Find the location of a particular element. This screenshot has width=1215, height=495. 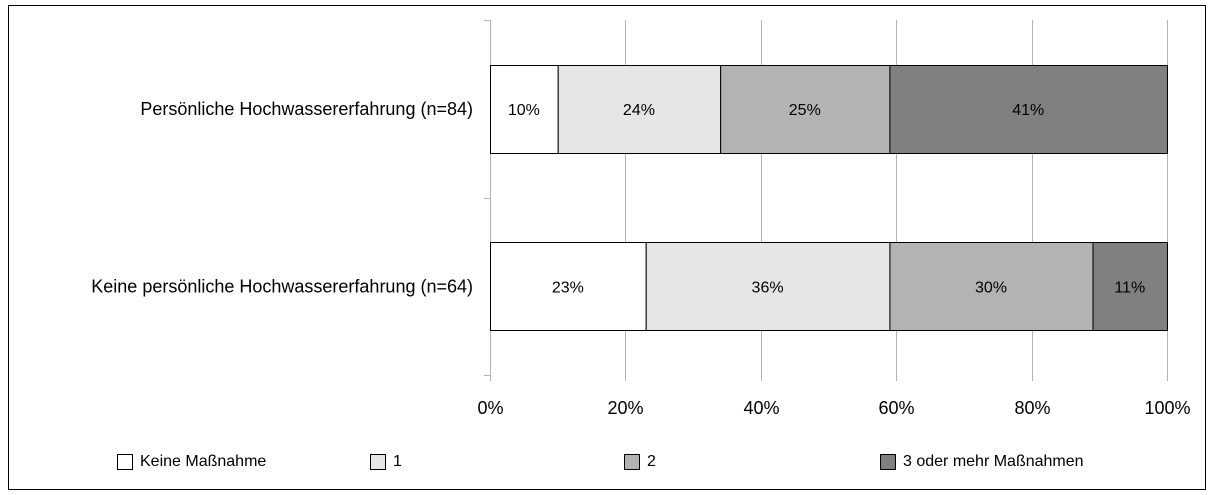

x-tick-label: 0% is located at coordinates (490, 408).